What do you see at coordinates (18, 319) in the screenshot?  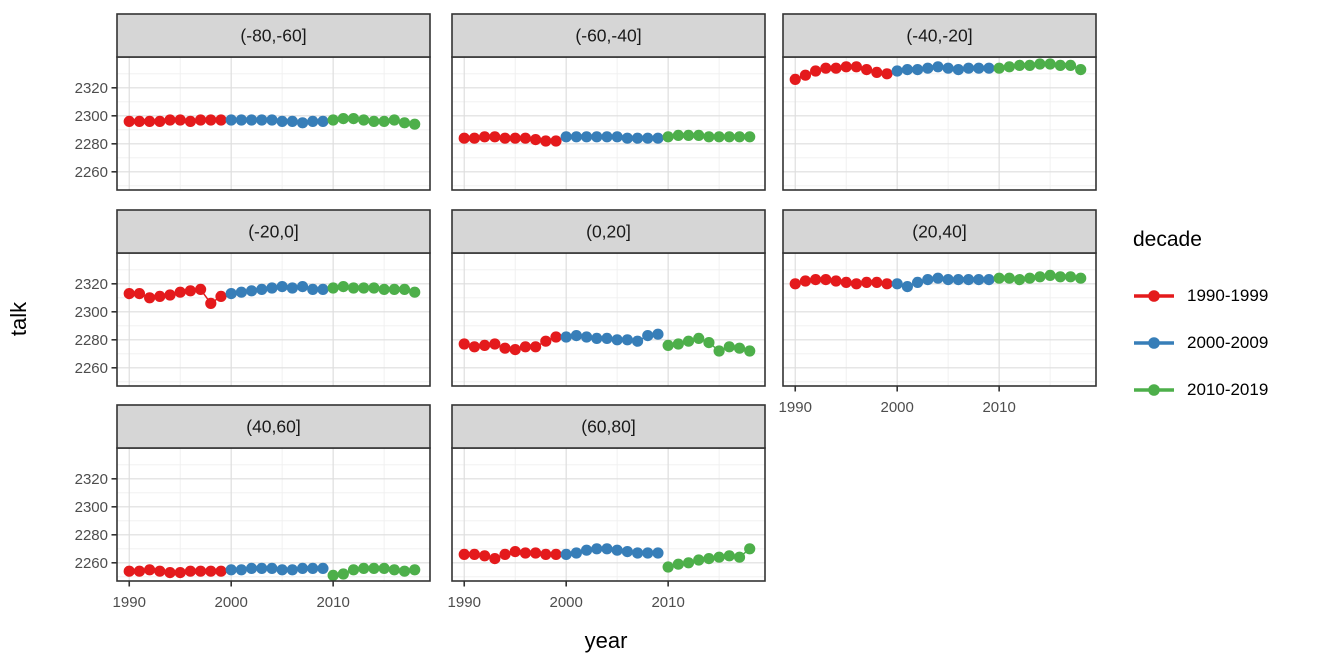 I see `y-axis-title: talk` at bounding box center [18, 319].